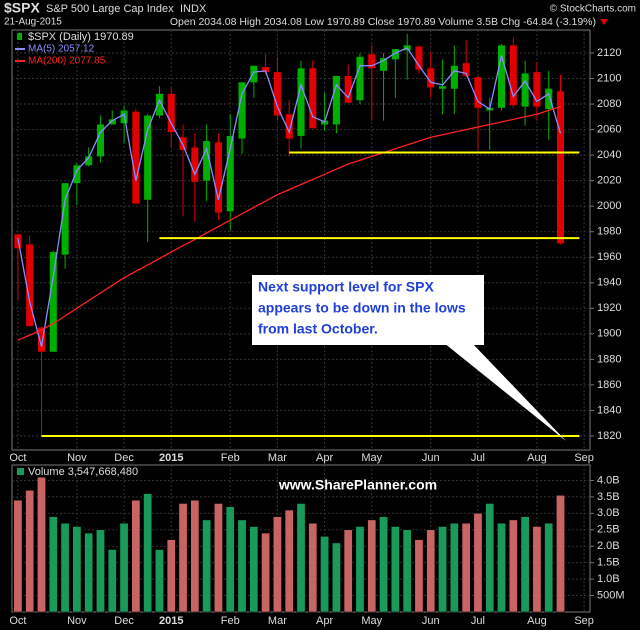 This screenshot has width=640, height=630. Describe the element at coordinates (609, 155) in the screenshot. I see `y-tick-label: 2040` at that location.